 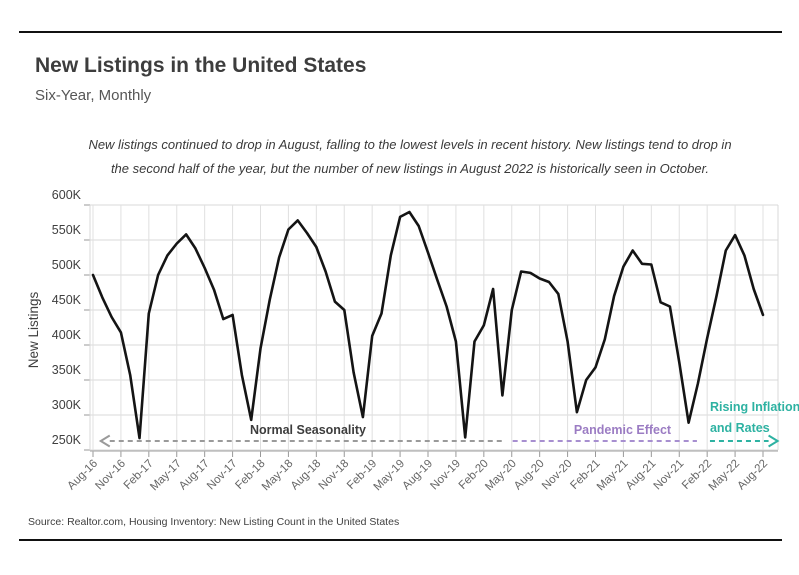 What do you see at coordinates (67, 335) in the screenshot?
I see `y-tick-label: 400K` at bounding box center [67, 335].